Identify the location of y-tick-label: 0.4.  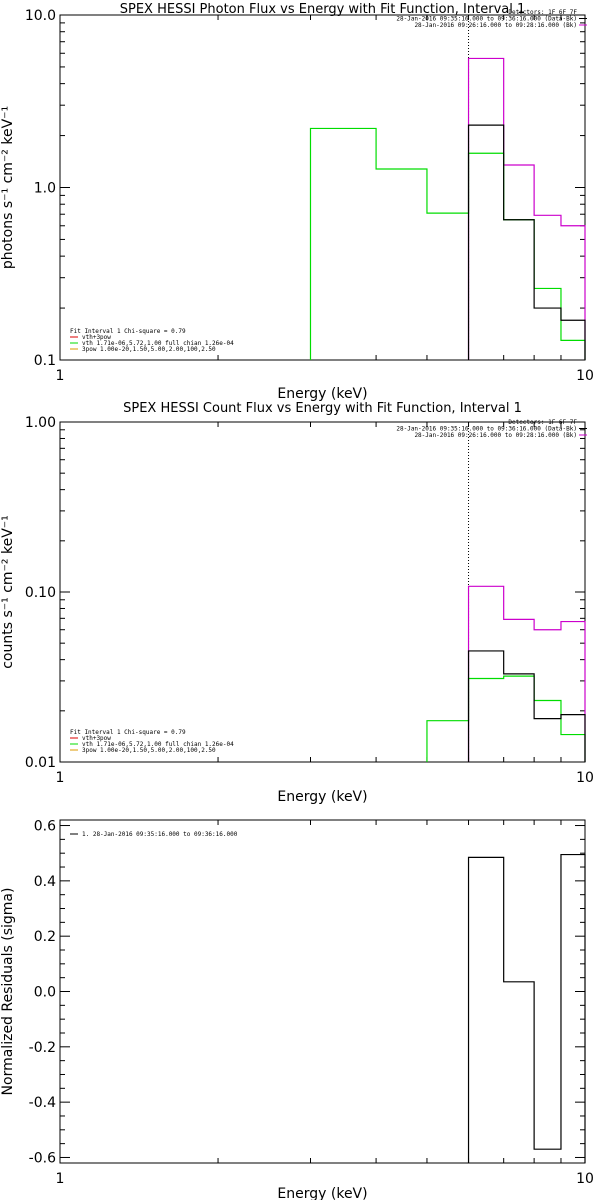
(45, 882).